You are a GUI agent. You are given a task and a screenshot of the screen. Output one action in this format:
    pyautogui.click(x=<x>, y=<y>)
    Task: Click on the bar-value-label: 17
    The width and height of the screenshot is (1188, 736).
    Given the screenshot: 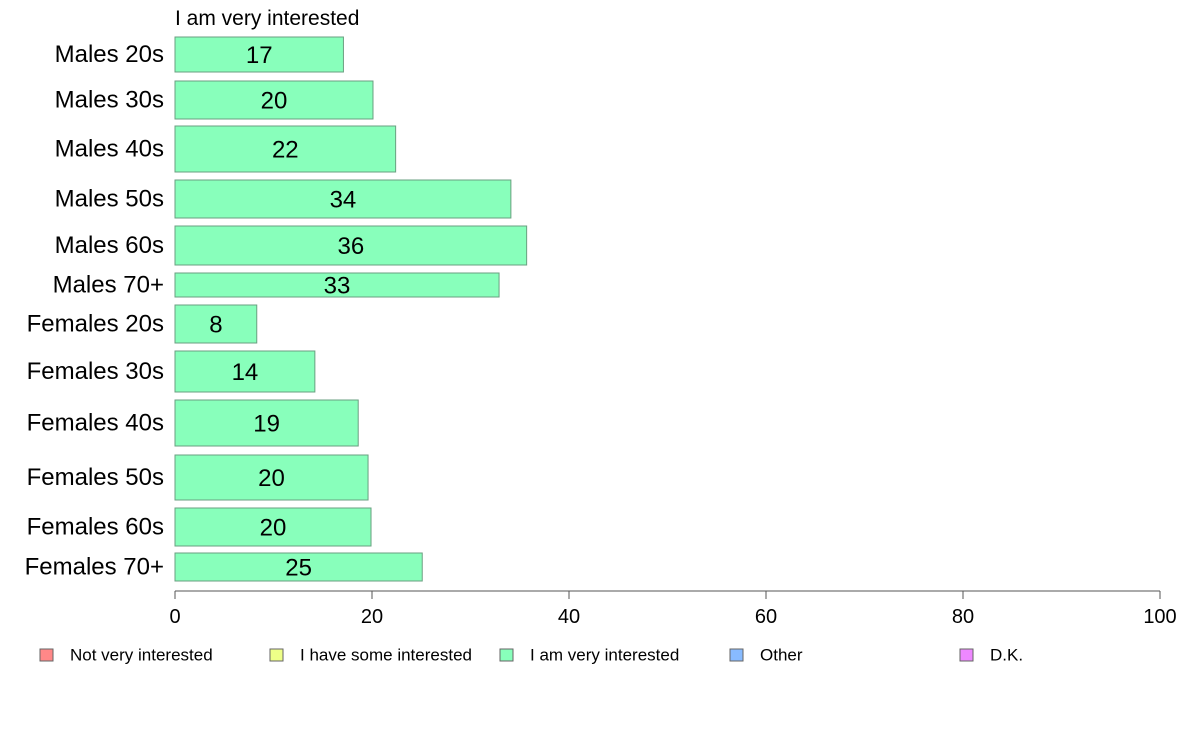 What is the action you would take?
    pyautogui.click(x=259, y=55)
    